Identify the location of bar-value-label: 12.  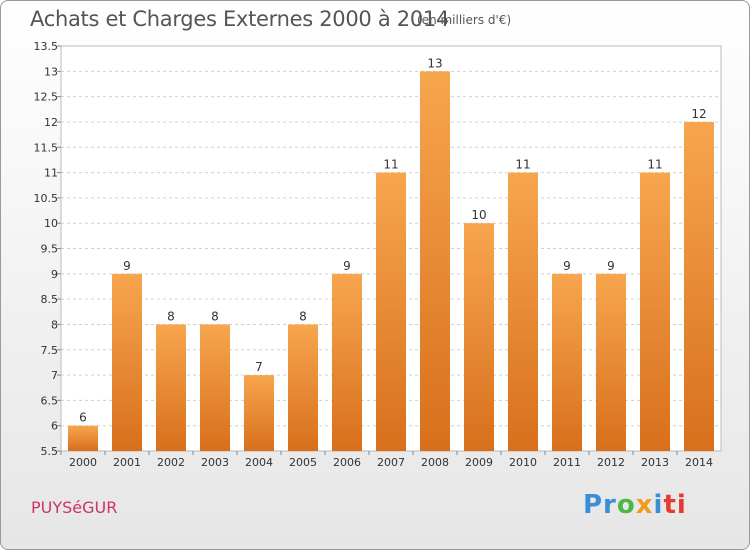
(698, 114).